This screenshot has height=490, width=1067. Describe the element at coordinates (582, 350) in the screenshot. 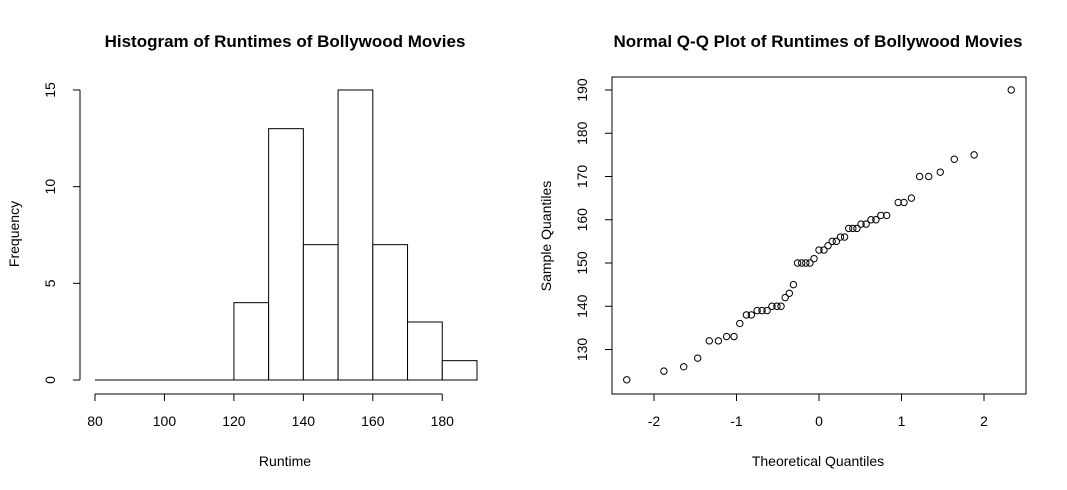

I see `qq-y-tick-label: 130` at that location.